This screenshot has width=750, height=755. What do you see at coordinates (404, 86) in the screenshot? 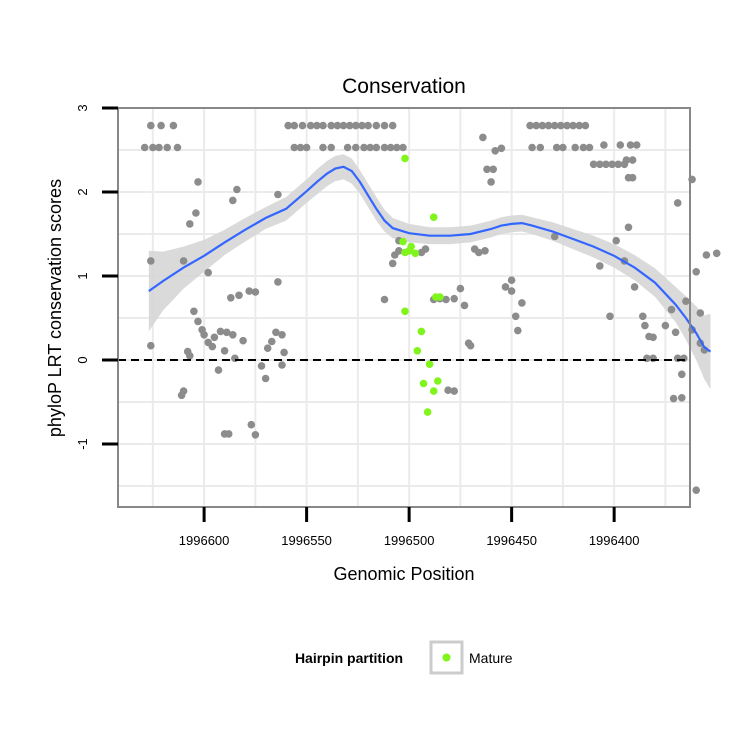
I see `chart-title: Conservation` at bounding box center [404, 86].